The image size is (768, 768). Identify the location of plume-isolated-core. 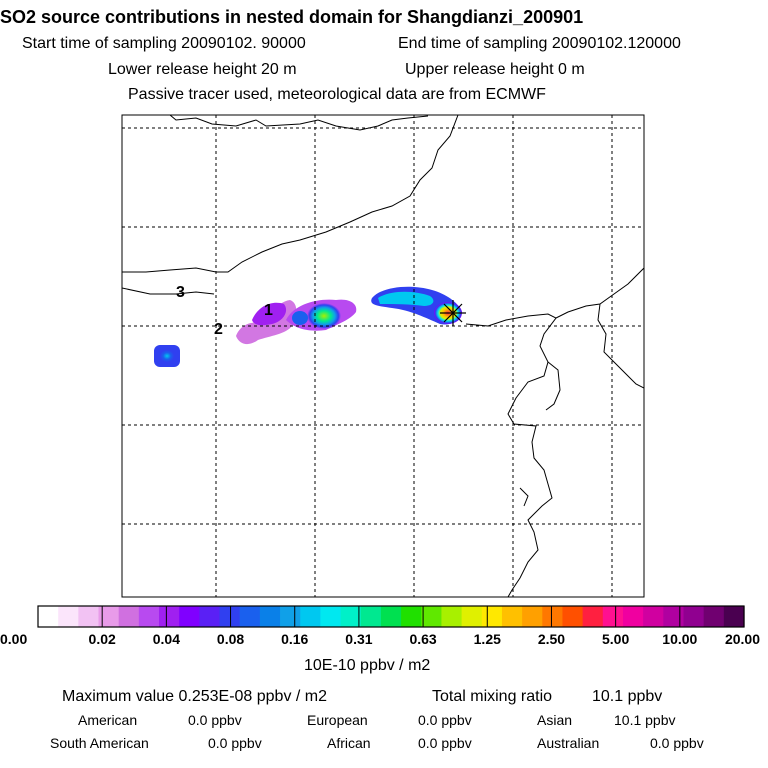
(167, 356).